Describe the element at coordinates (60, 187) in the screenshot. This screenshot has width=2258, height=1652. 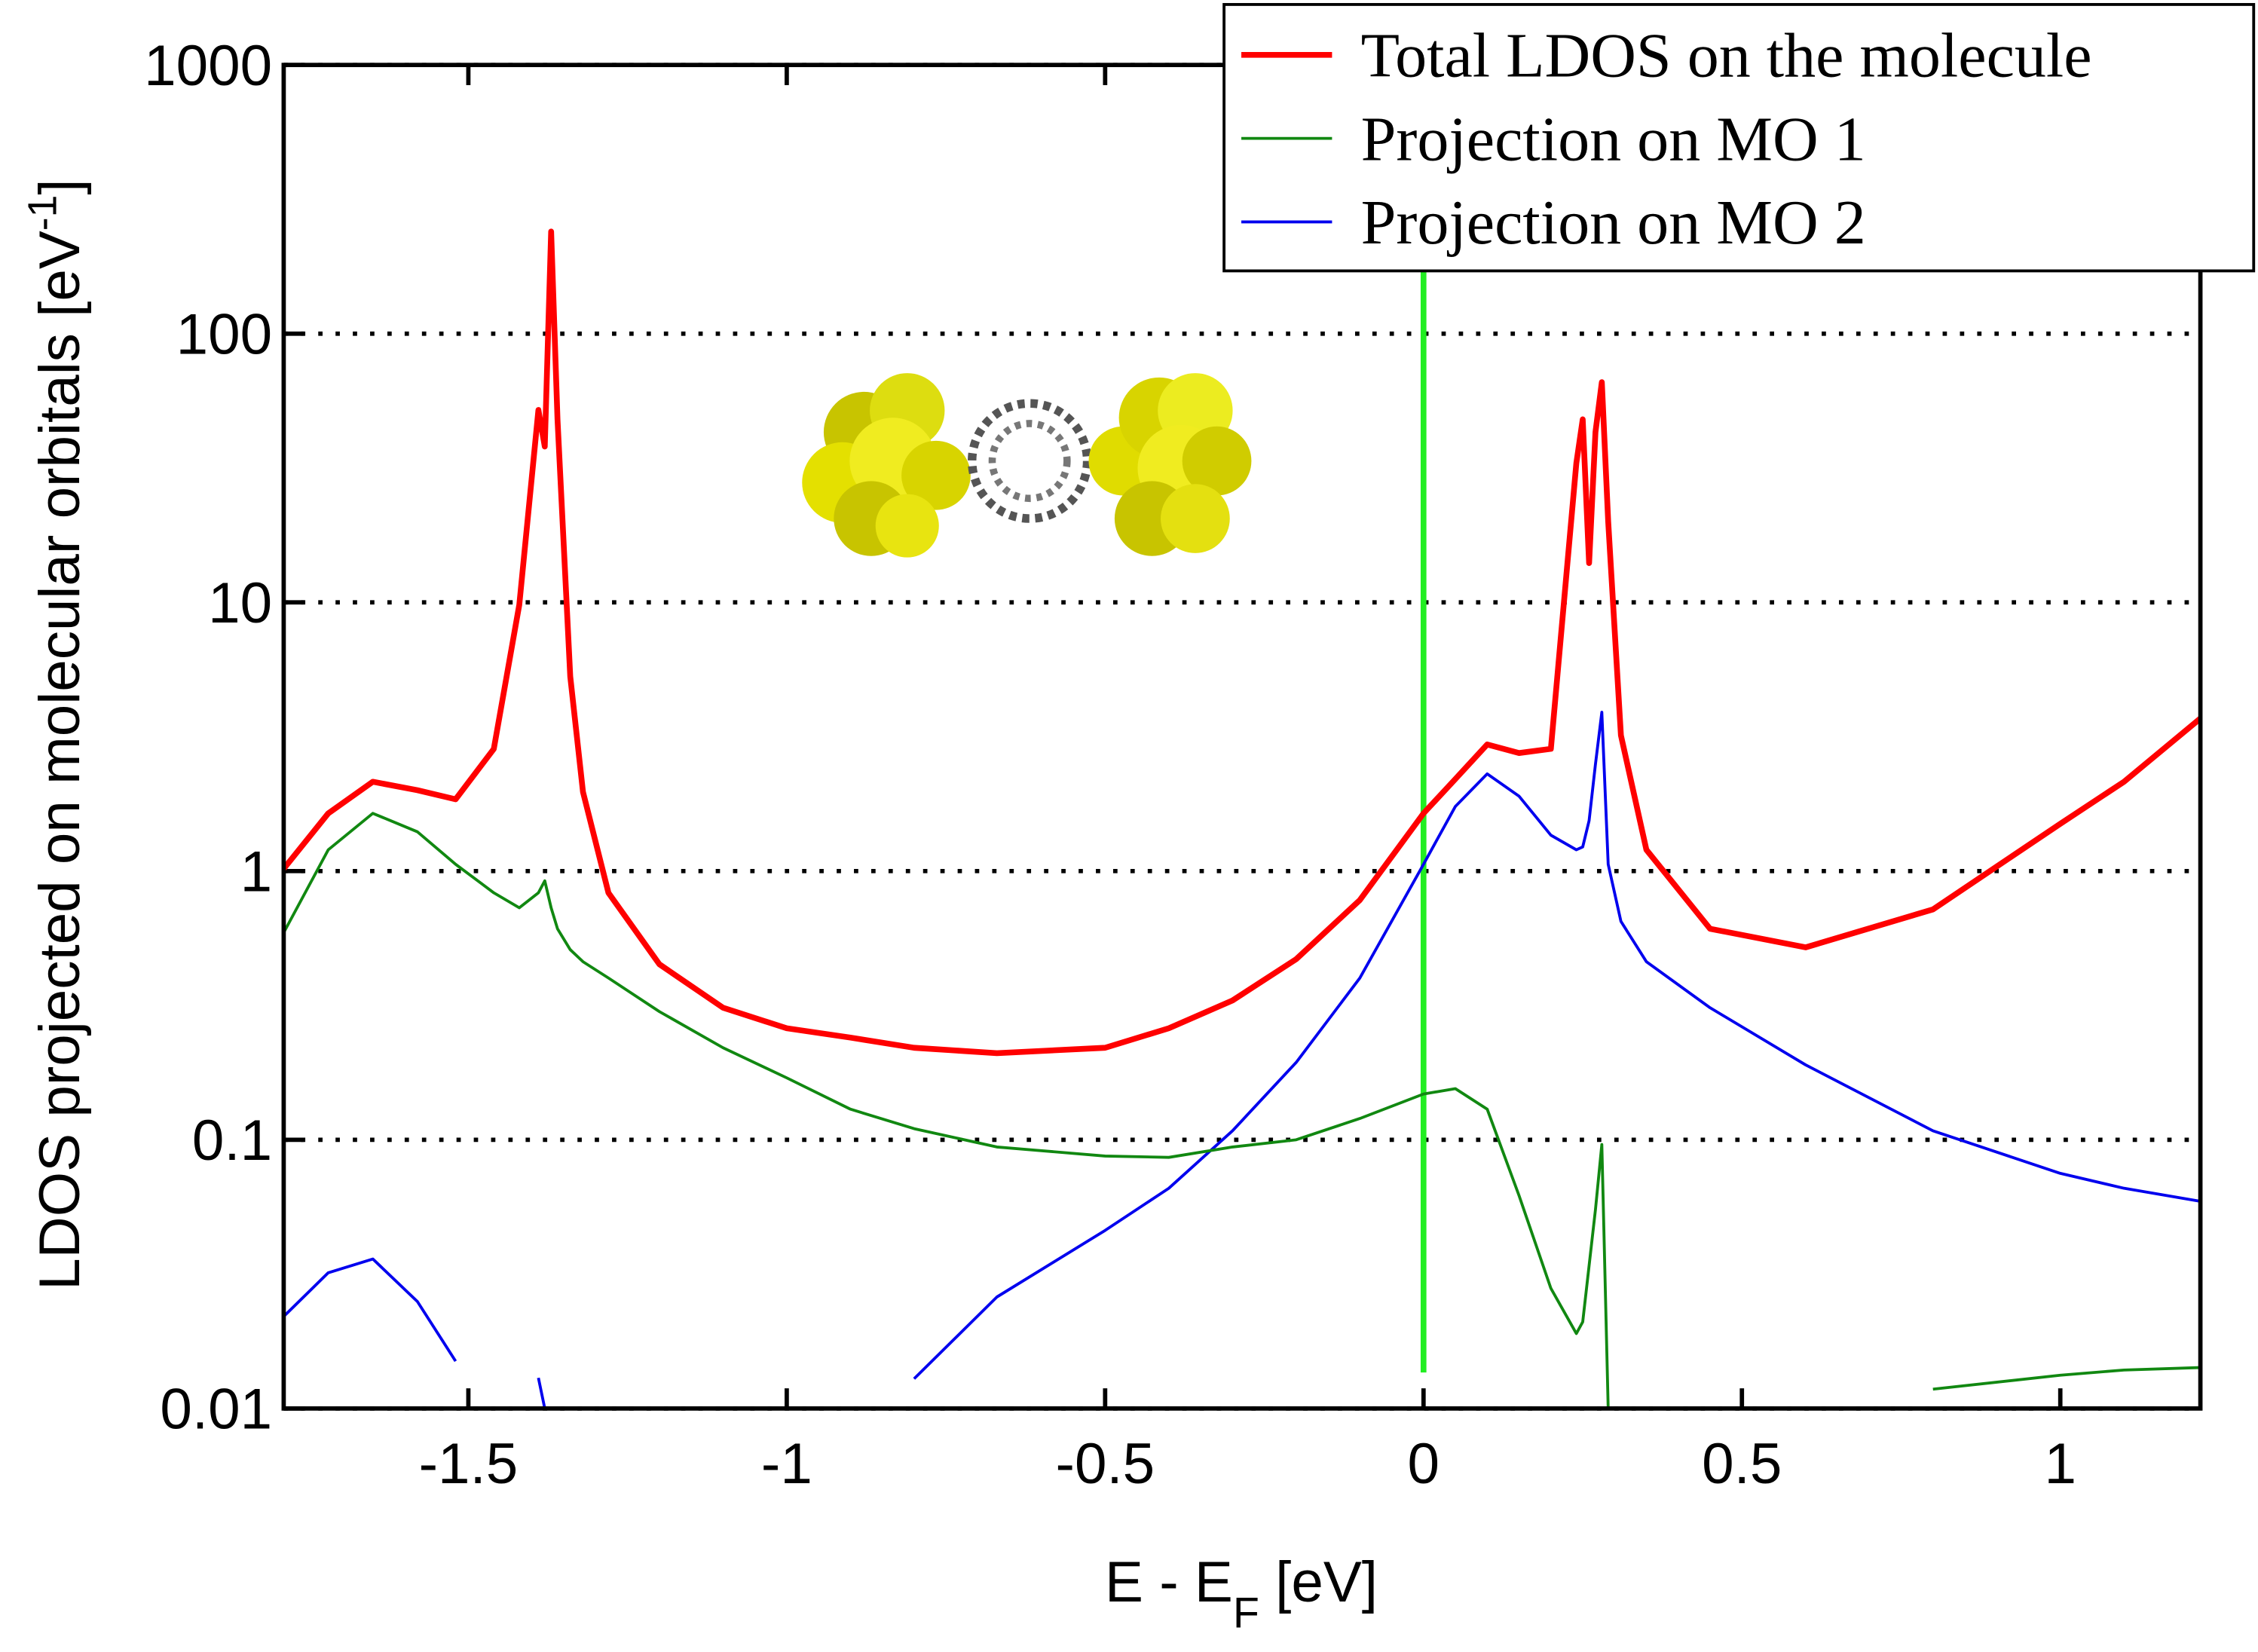
I see `y-label-part: ]` at that location.